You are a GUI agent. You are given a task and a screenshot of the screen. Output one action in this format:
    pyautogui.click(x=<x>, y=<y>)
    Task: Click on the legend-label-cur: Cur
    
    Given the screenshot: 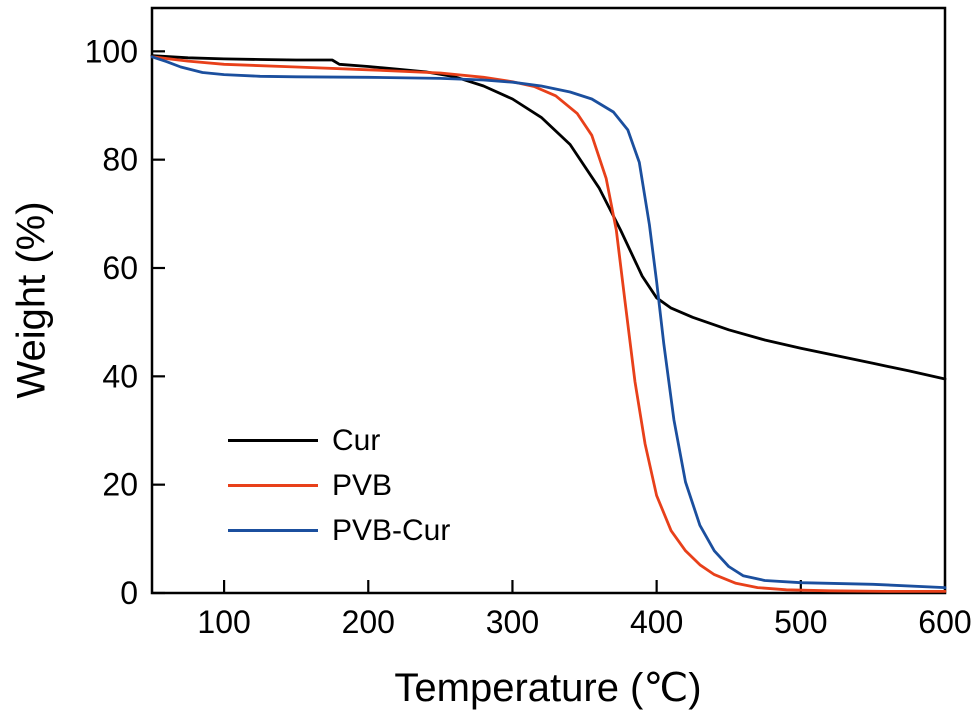 What is the action you would take?
    pyautogui.click(x=356, y=440)
    